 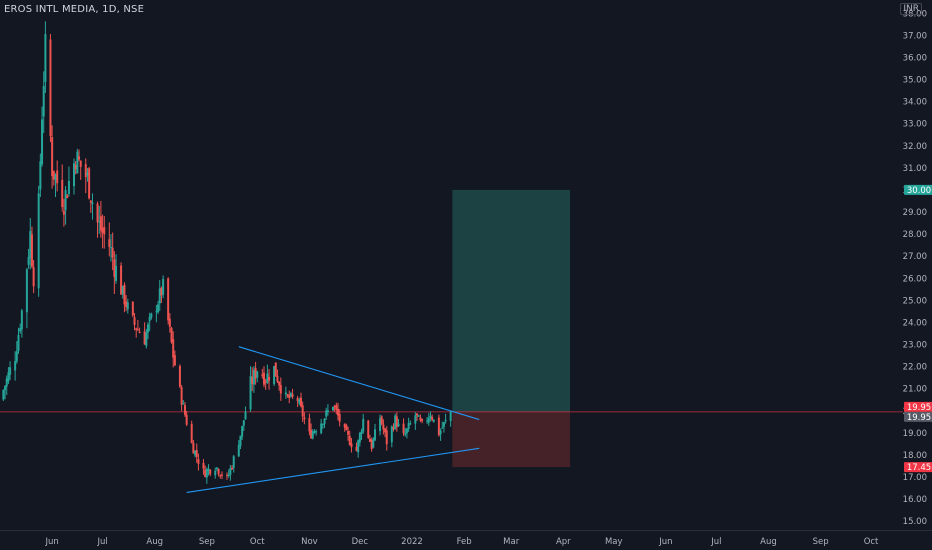 I want to click on currency-badge: INR, so click(x=911, y=9).